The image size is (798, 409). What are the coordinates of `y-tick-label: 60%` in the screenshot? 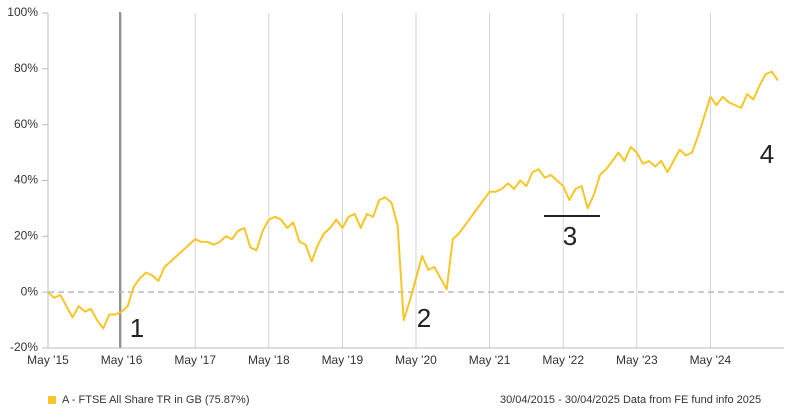 It's located at (26, 124).